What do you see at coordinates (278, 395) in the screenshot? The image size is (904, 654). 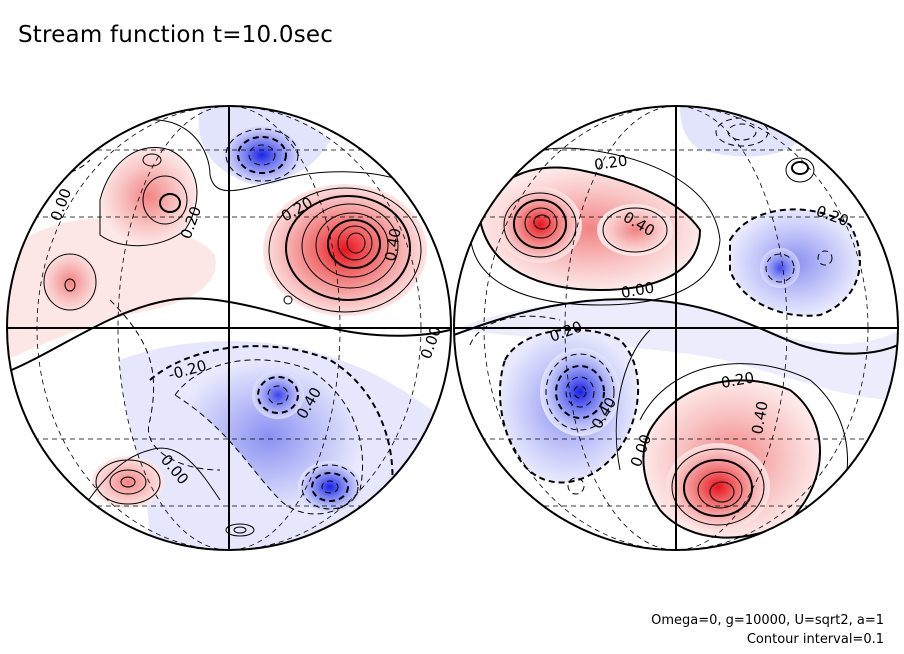 I see `left-negative-center-mid` at bounding box center [278, 395].